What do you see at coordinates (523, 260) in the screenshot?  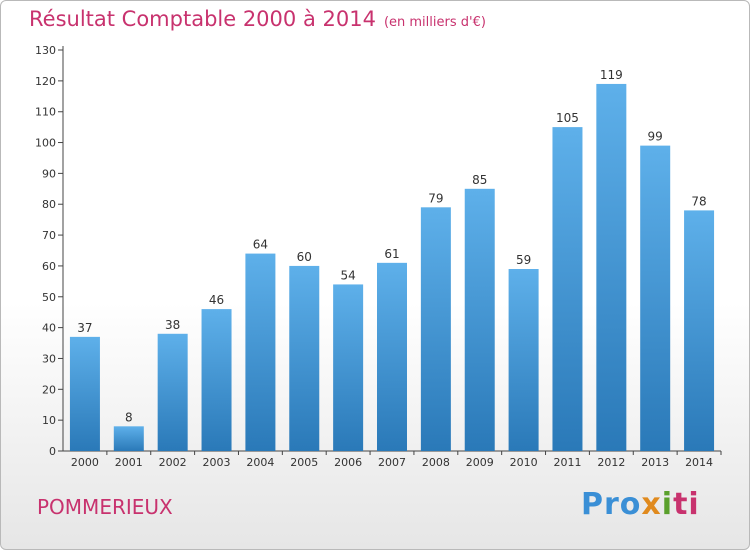 I see `data-label-2010: 59` at bounding box center [523, 260].